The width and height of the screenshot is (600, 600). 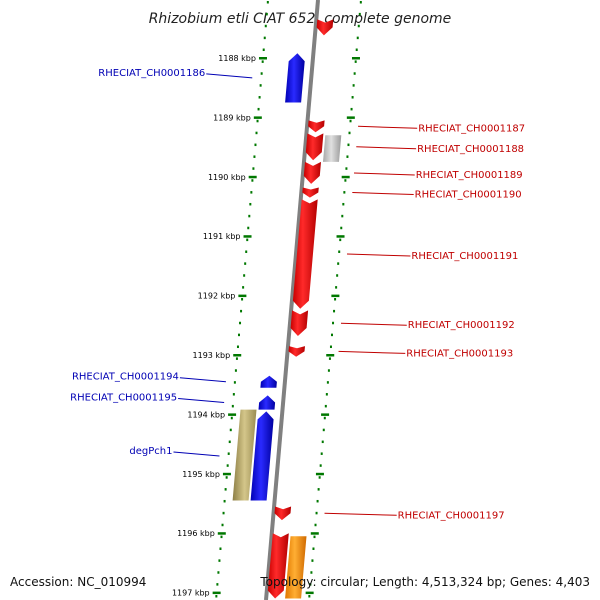 What do you see at coordinates (332, 148) in the screenshot?
I see `gene-pseudo` at bounding box center [332, 148].